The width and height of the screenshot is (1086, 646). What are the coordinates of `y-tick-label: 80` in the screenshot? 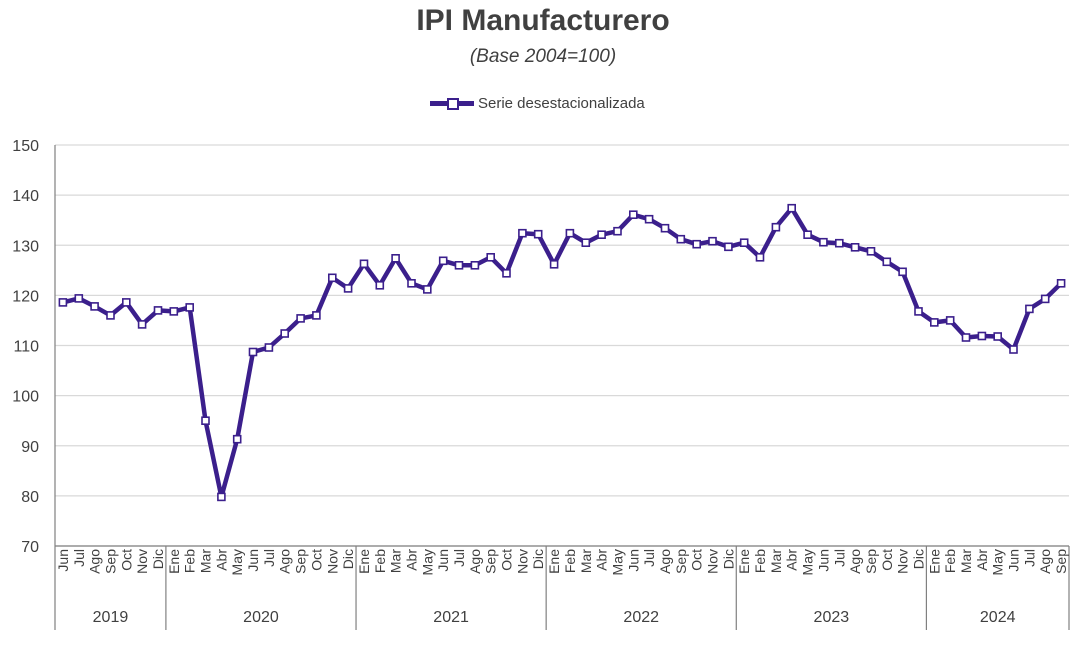 It's located at (30, 497).